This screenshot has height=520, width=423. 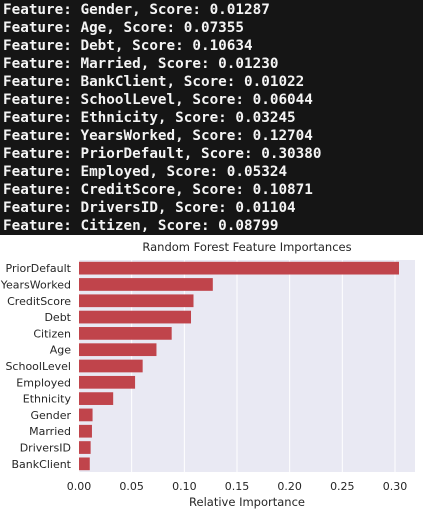 What do you see at coordinates (45, 448) in the screenshot?
I see `y-tick-label: DriversID` at bounding box center [45, 448].